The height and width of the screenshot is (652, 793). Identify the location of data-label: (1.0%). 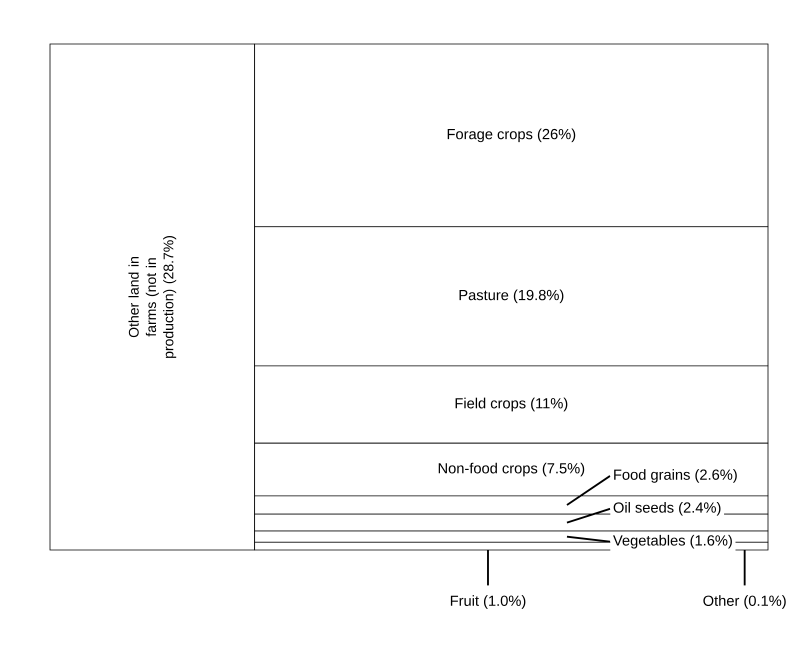
(505, 602).